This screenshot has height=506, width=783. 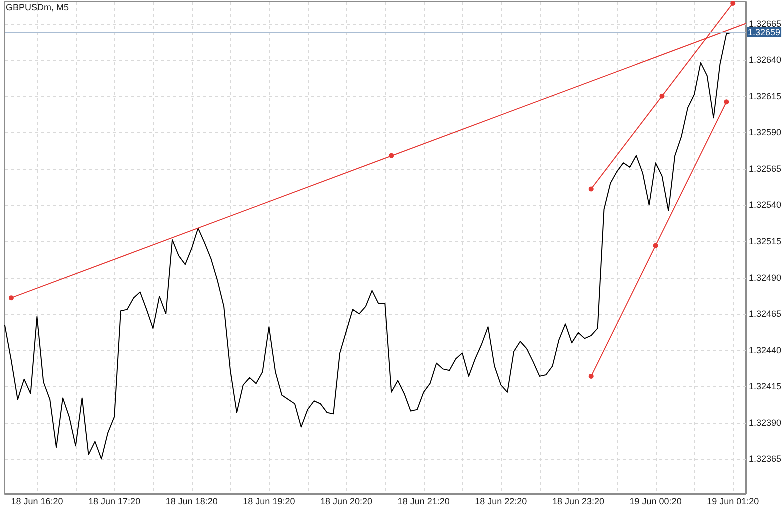 What do you see at coordinates (192, 501) in the screenshot?
I see `x-tick-label: 18 Jun 18:20` at bounding box center [192, 501].